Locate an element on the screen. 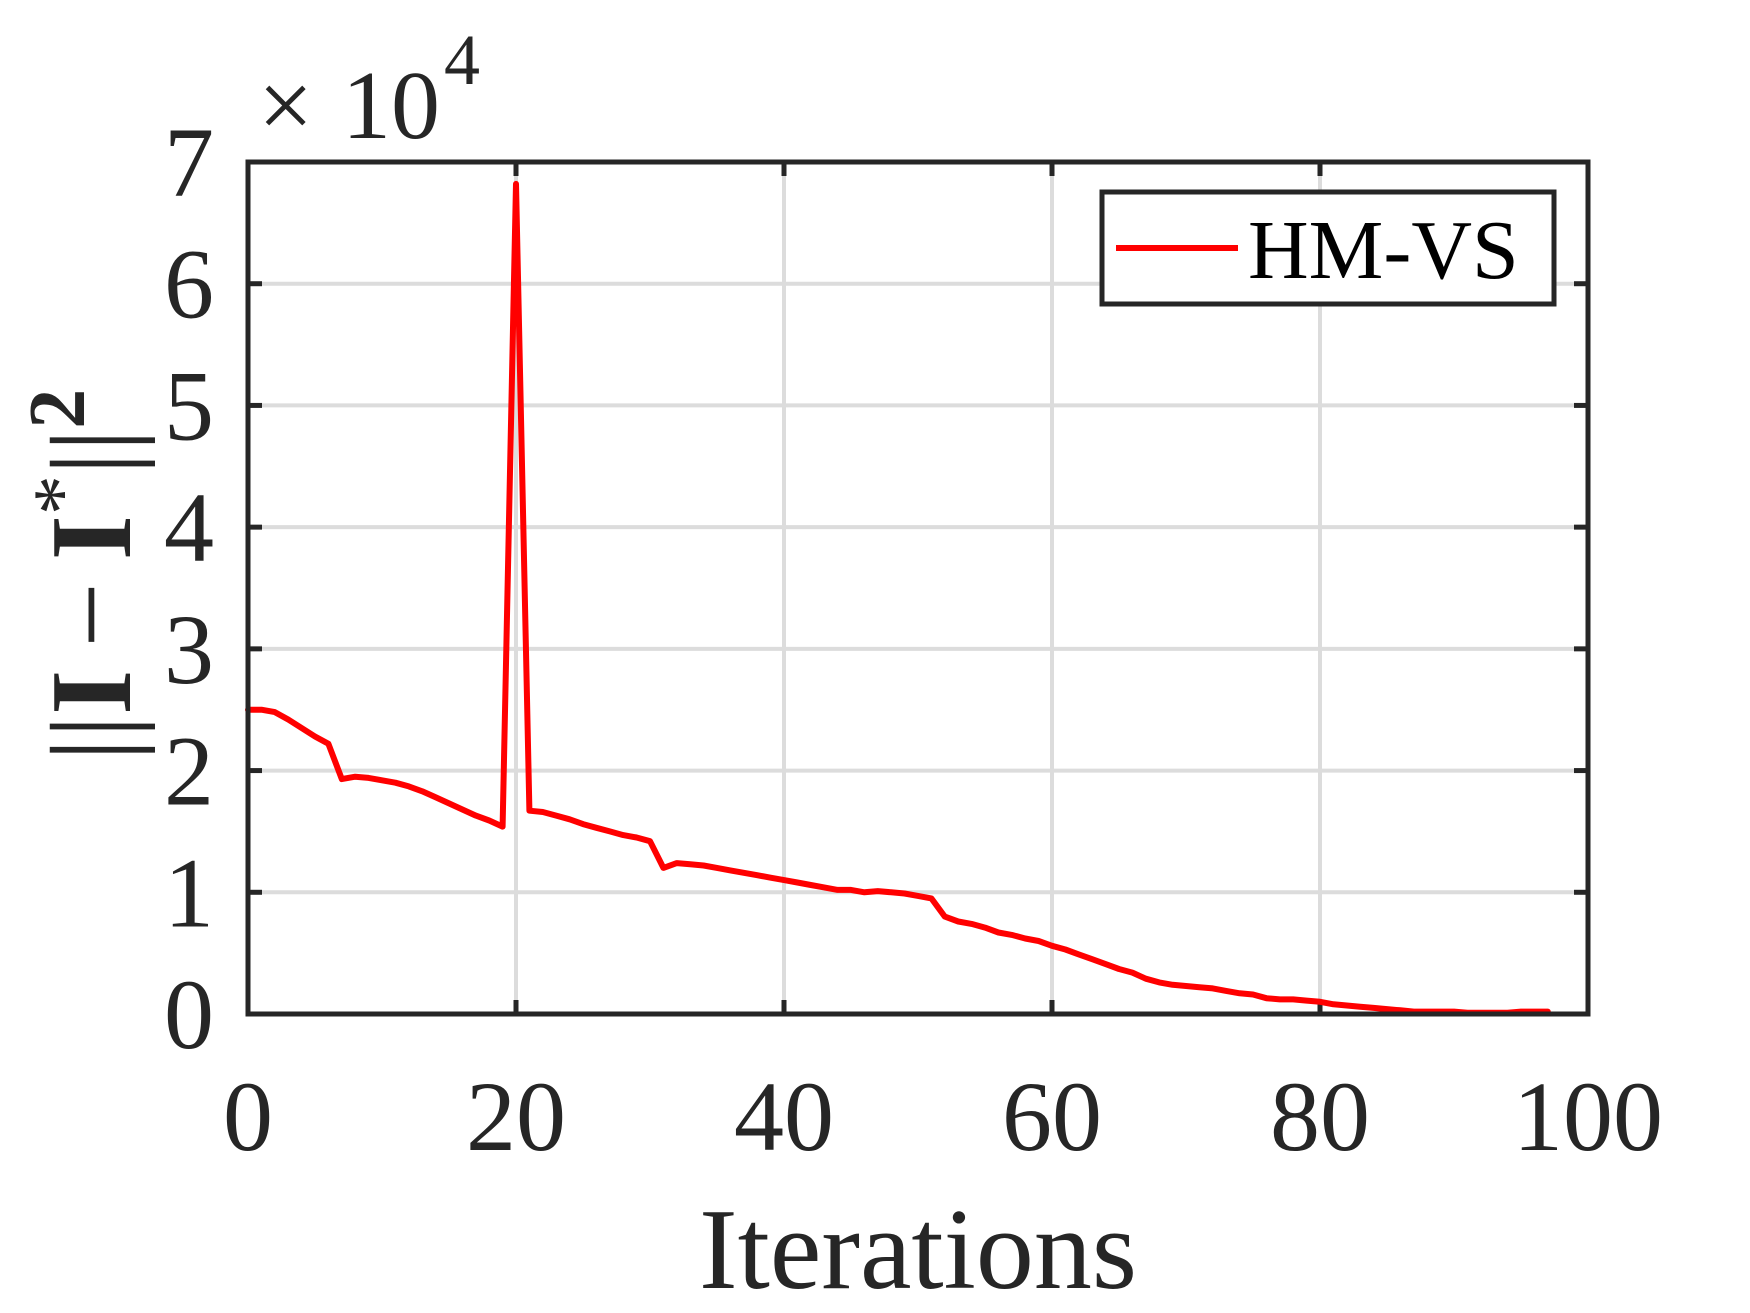  x-tick-label: 80 is located at coordinates (1320, 1116).